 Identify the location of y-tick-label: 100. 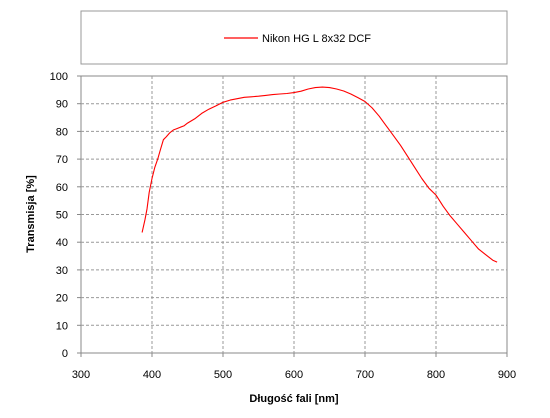
(59, 77).